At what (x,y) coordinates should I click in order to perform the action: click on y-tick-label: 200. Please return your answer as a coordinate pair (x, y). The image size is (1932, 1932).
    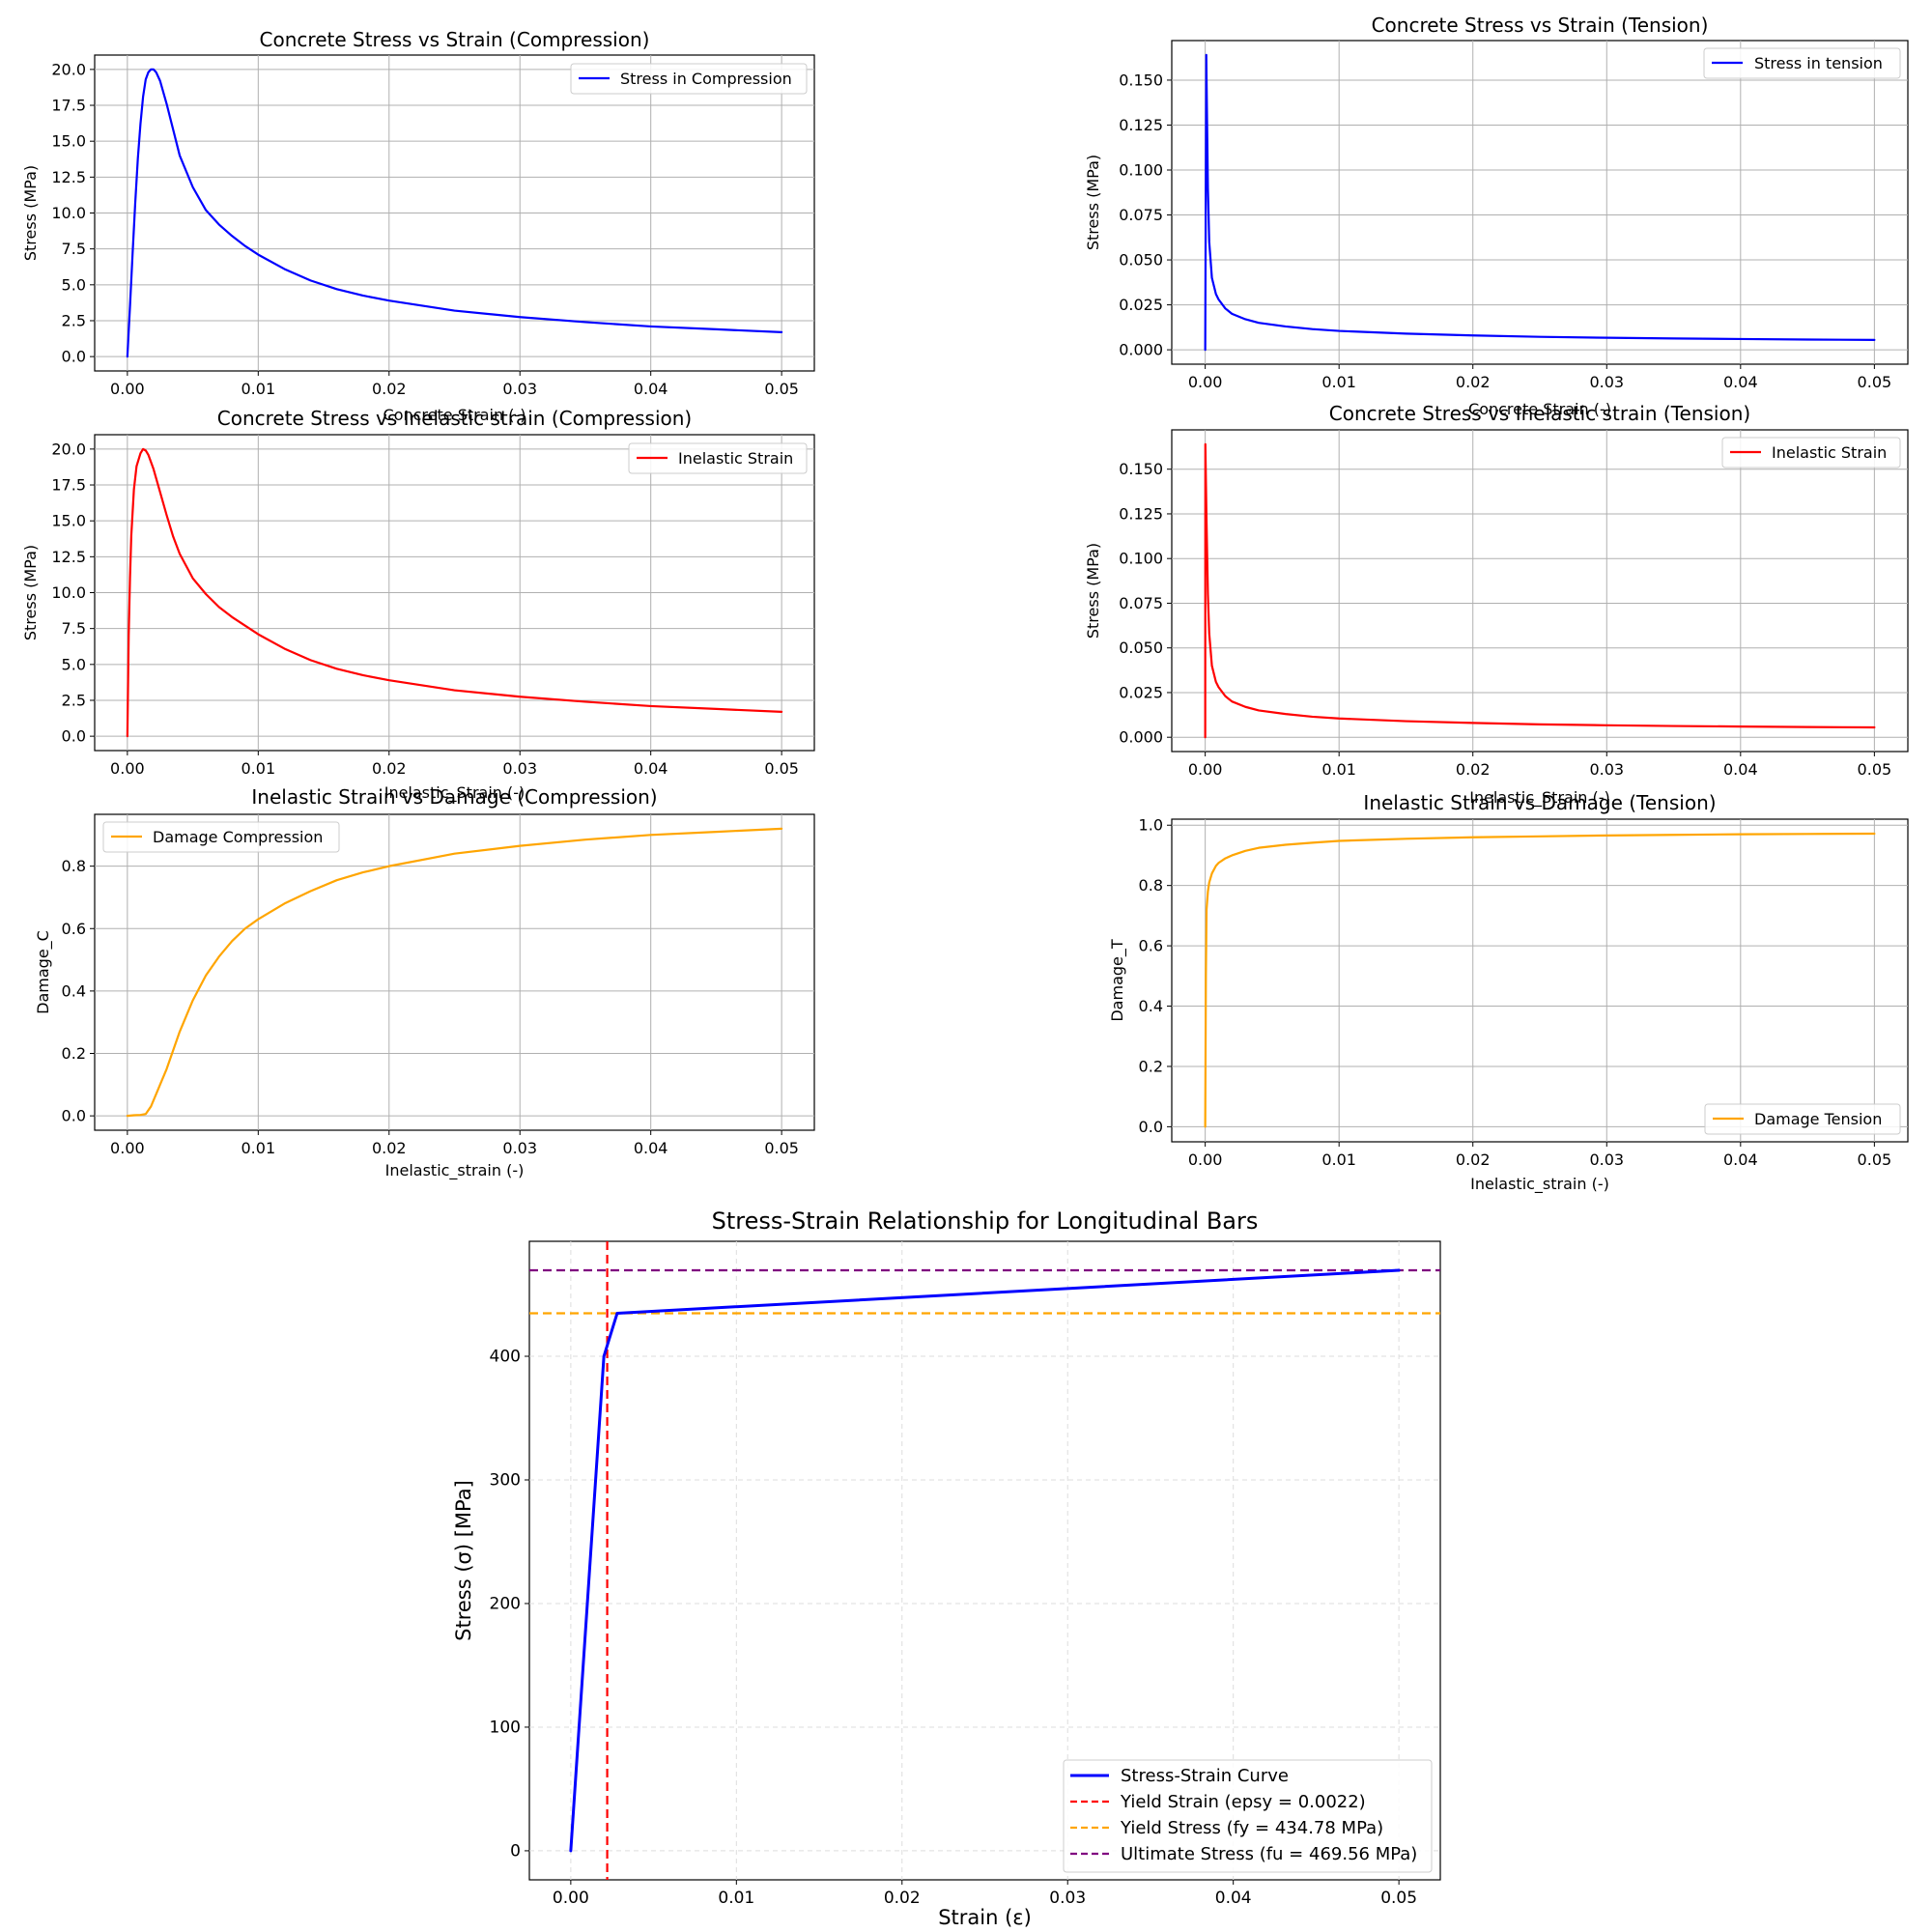
    Looking at the image, I should click on (505, 1603).